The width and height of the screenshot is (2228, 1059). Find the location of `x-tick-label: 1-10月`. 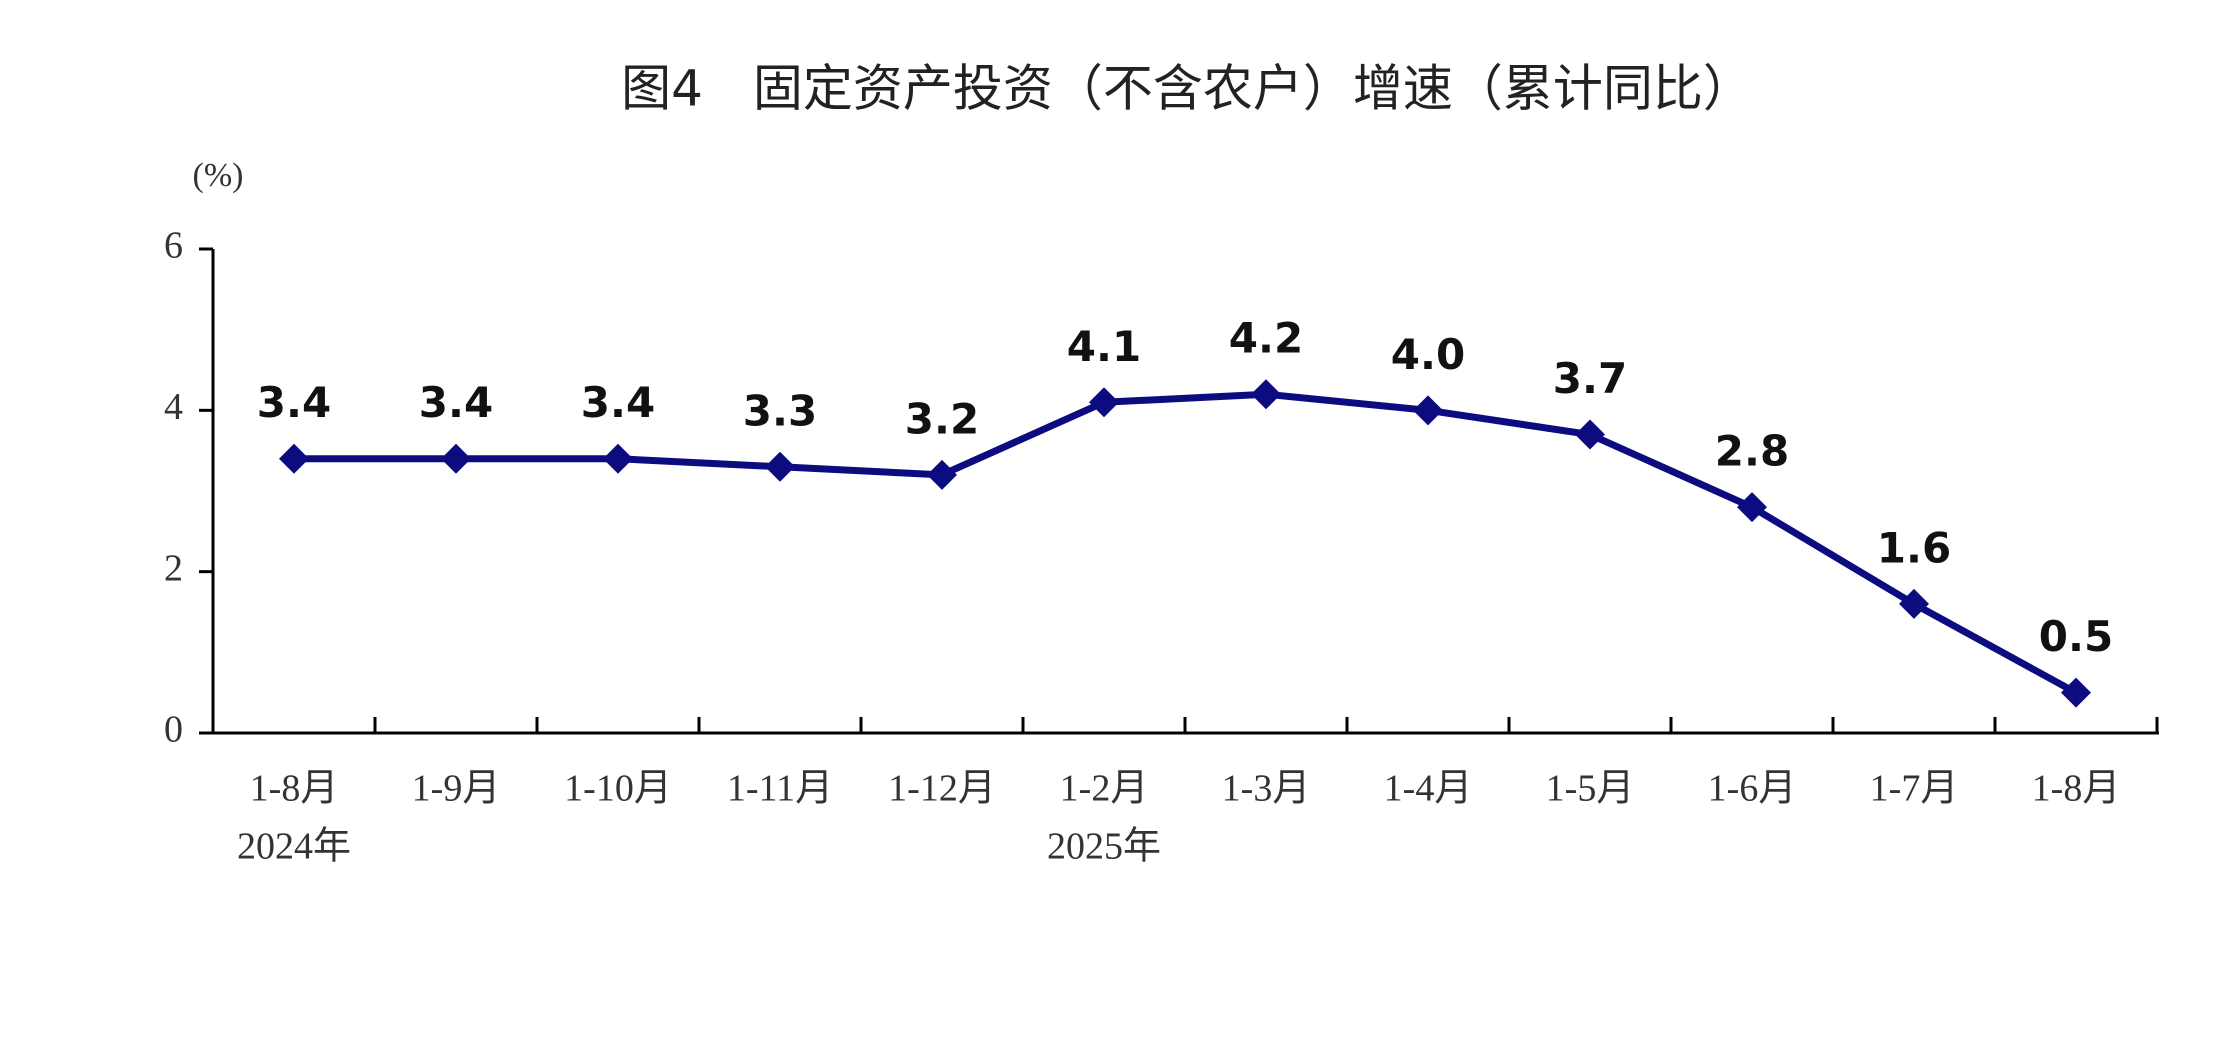

x-tick-label: 1-10月 is located at coordinates (618, 789).